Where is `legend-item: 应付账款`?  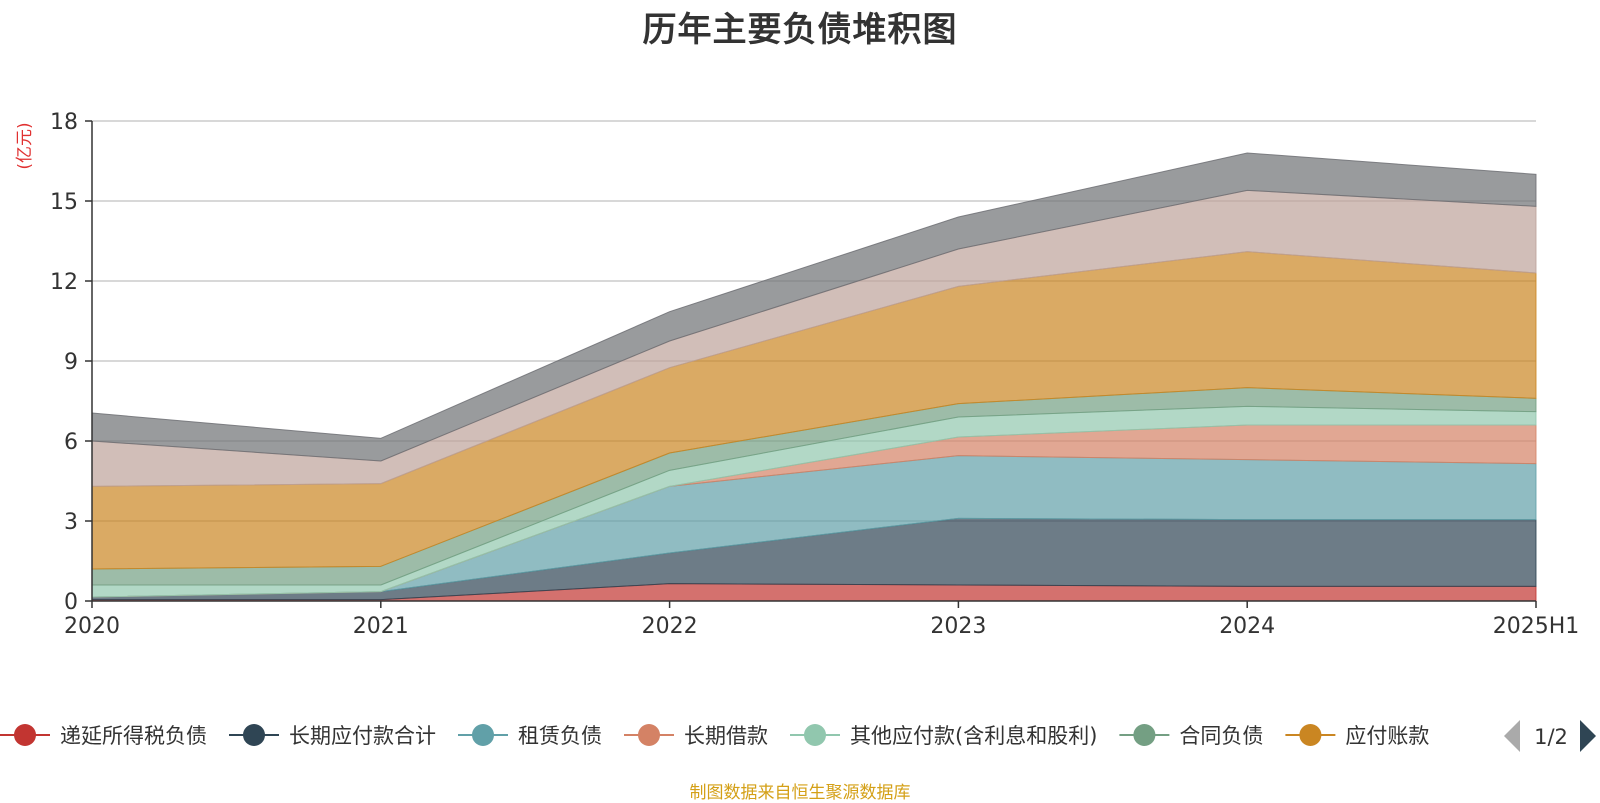 legend-item: 应付账款 is located at coordinates (1357, 736).